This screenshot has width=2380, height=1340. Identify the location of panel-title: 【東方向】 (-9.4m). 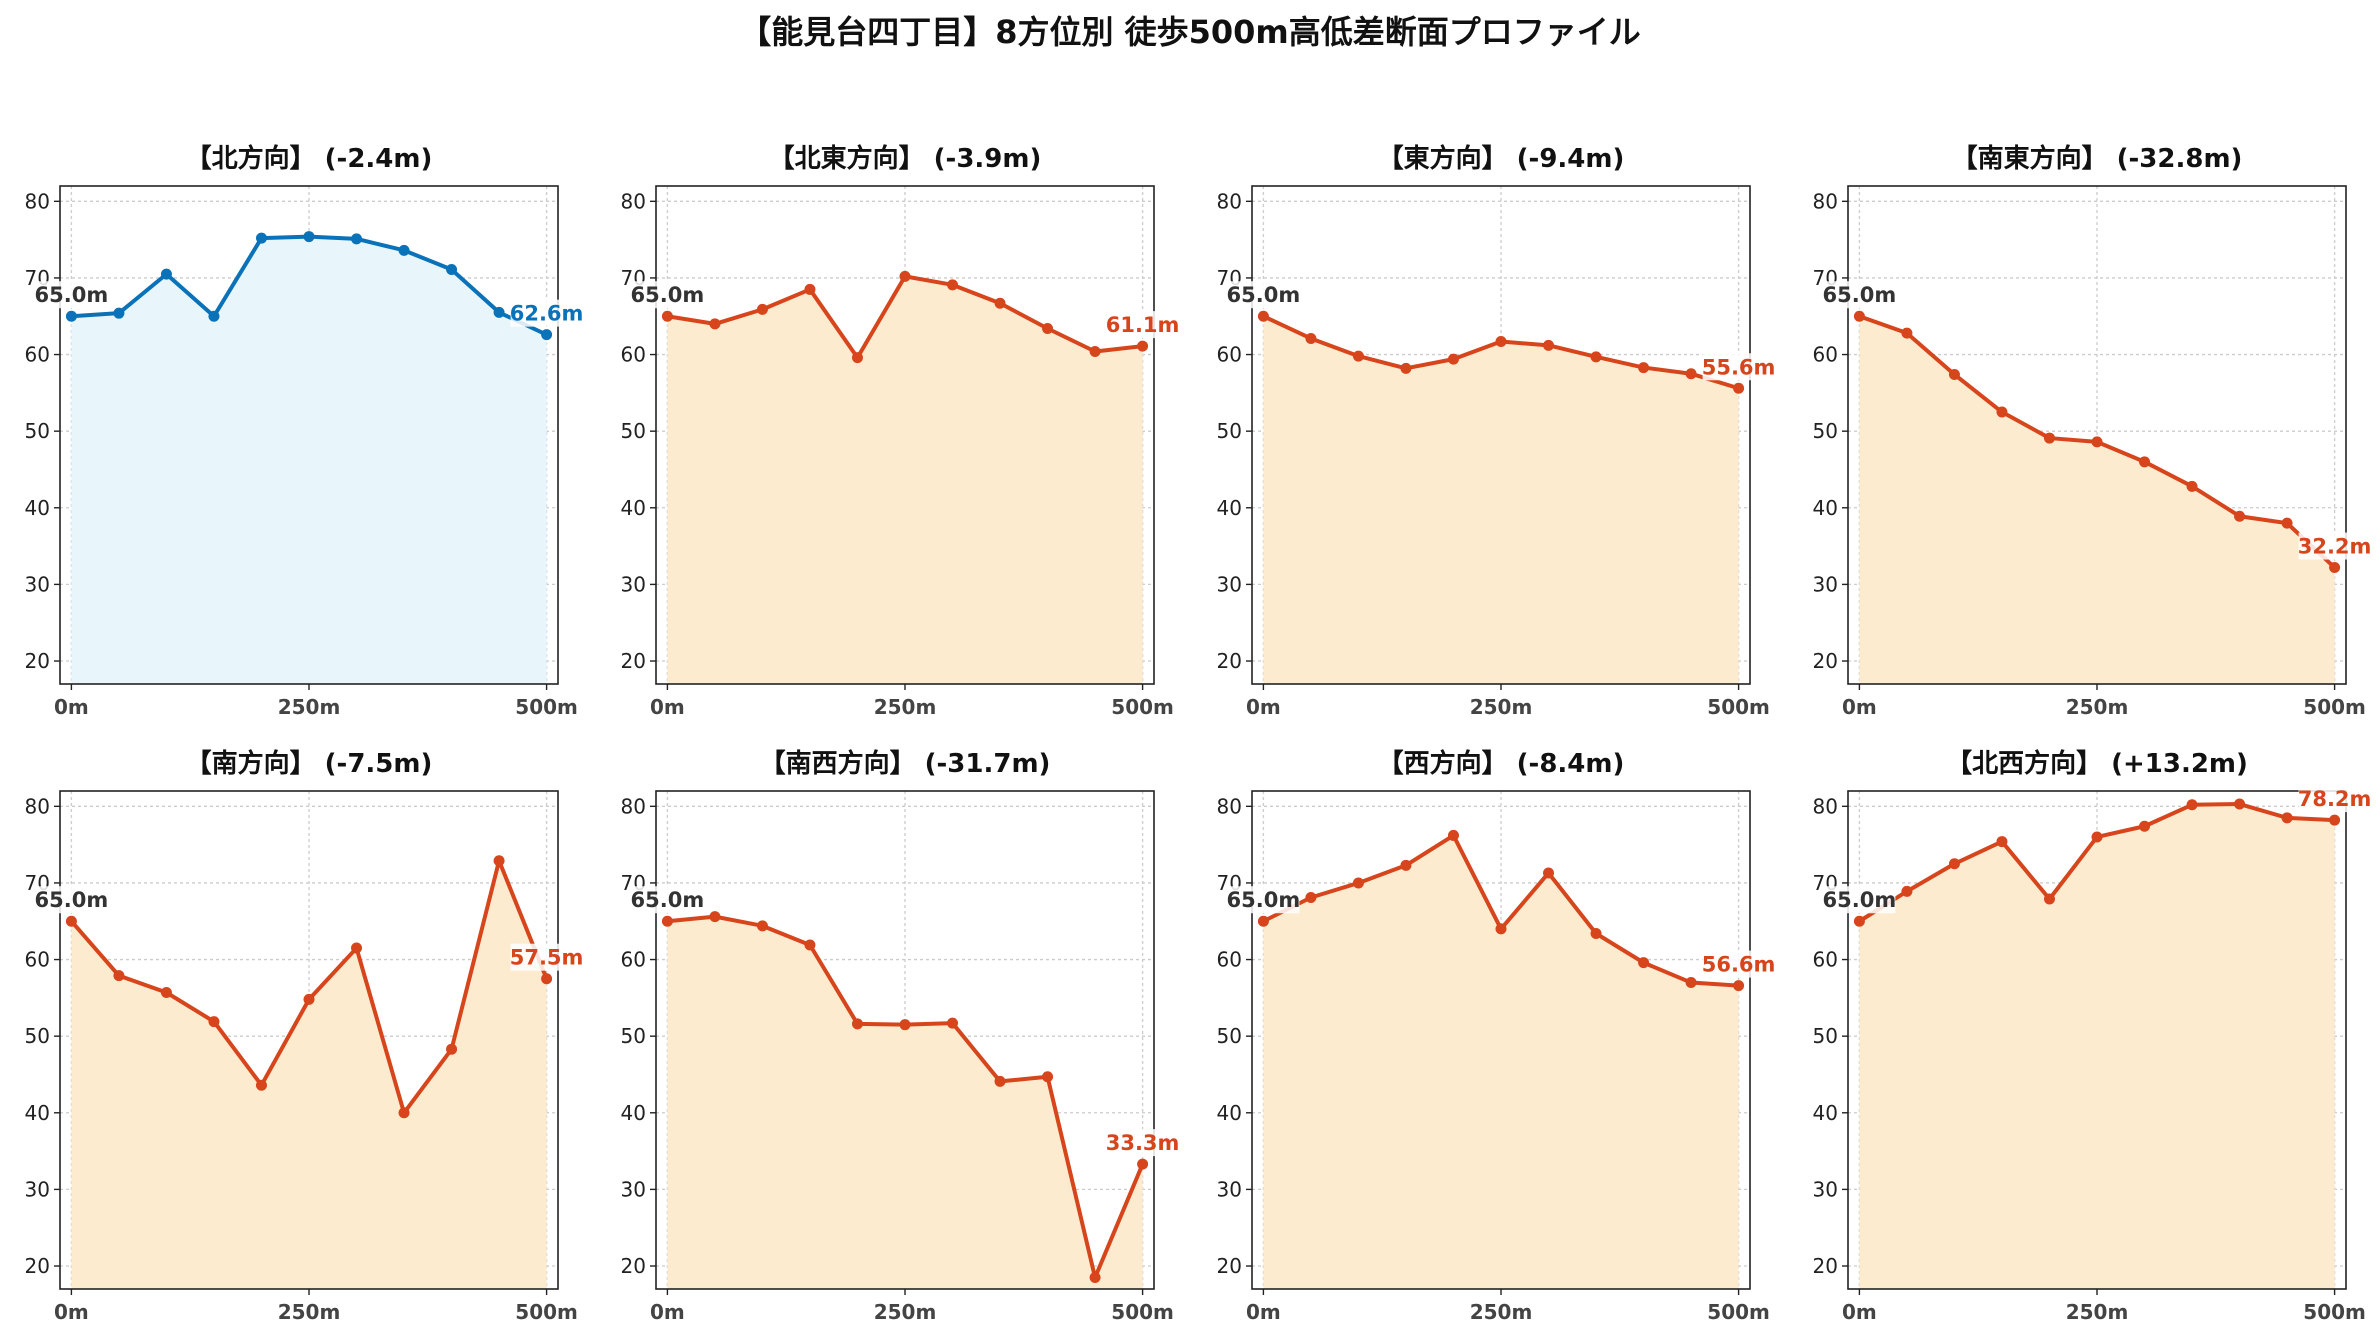
(1501, 158).